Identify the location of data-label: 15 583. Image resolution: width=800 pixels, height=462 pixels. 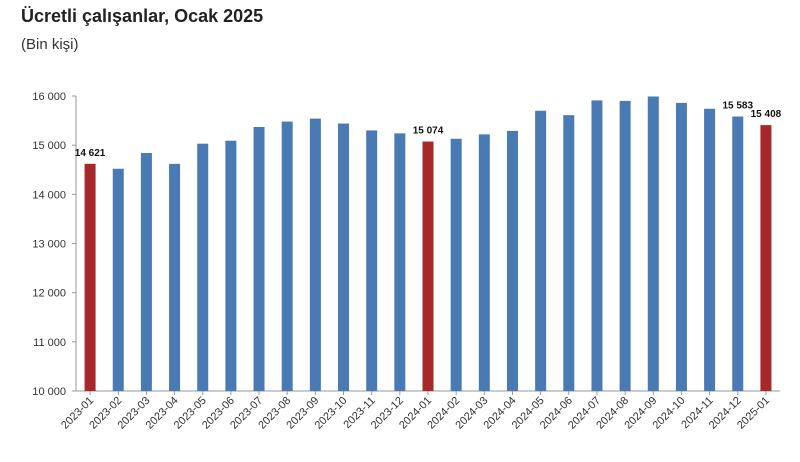
(737, 106).